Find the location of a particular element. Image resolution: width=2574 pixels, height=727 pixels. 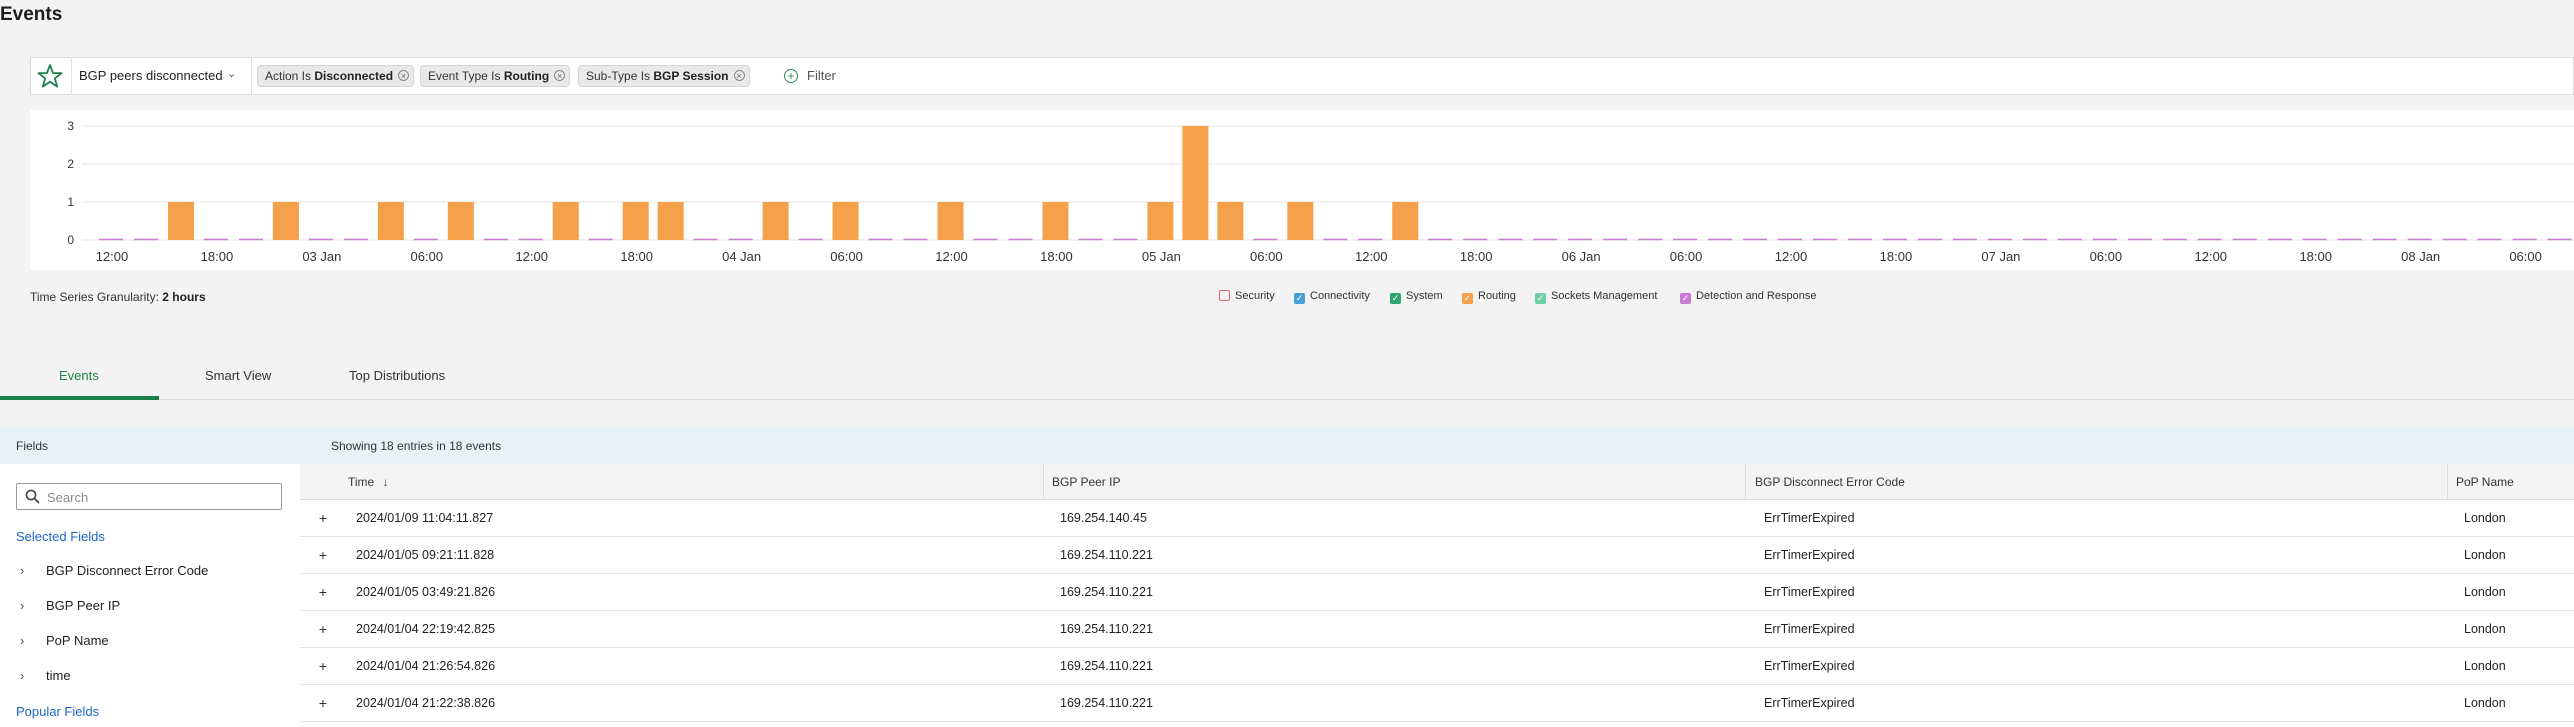

selected-fields-heading: Selected Fields is located at coordinates (60, 536).